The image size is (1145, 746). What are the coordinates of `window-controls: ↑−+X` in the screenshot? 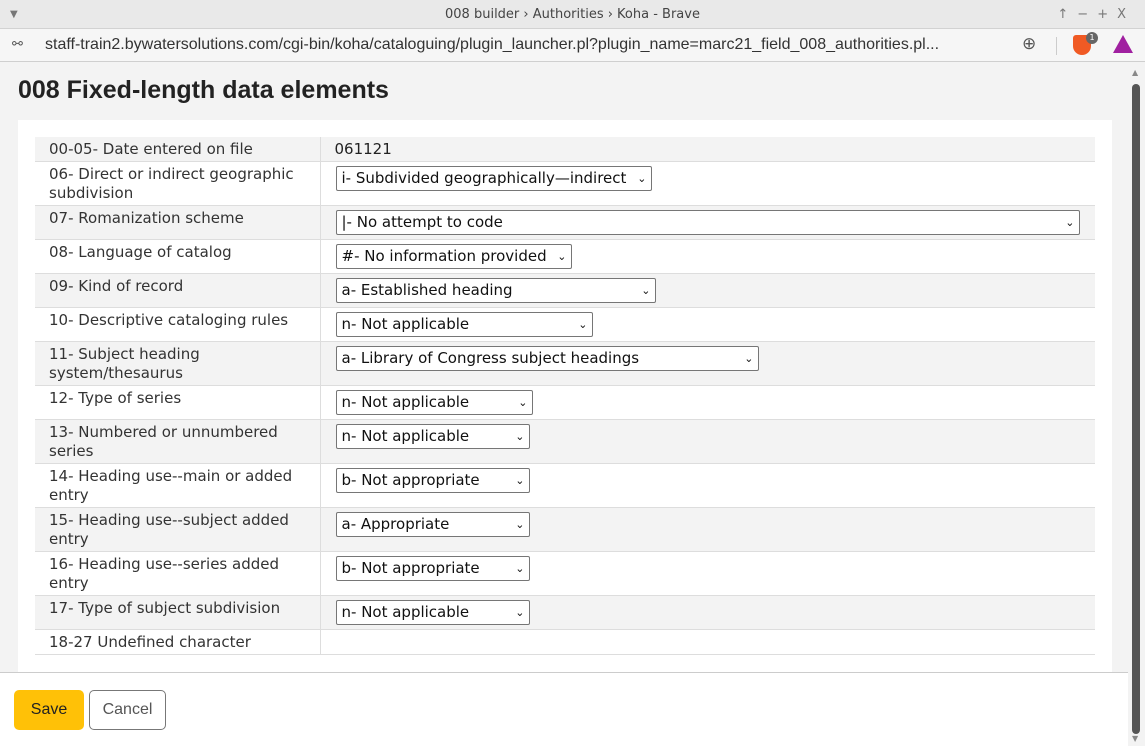 It's located at (1096, 14).